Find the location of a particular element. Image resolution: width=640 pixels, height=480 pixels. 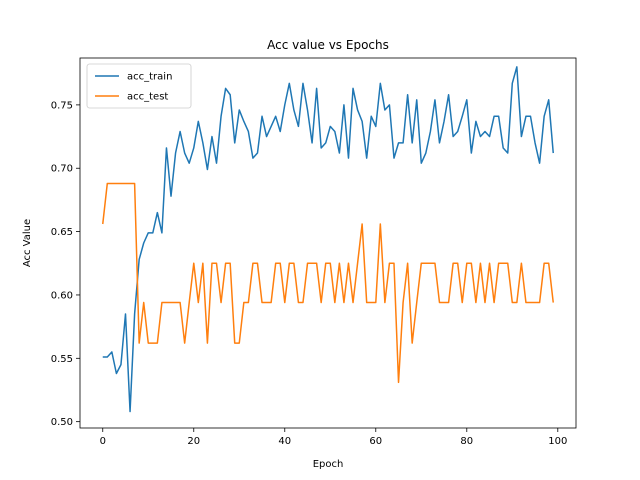

y-tick-label: 0.50 is located at coordinates (62, 422).